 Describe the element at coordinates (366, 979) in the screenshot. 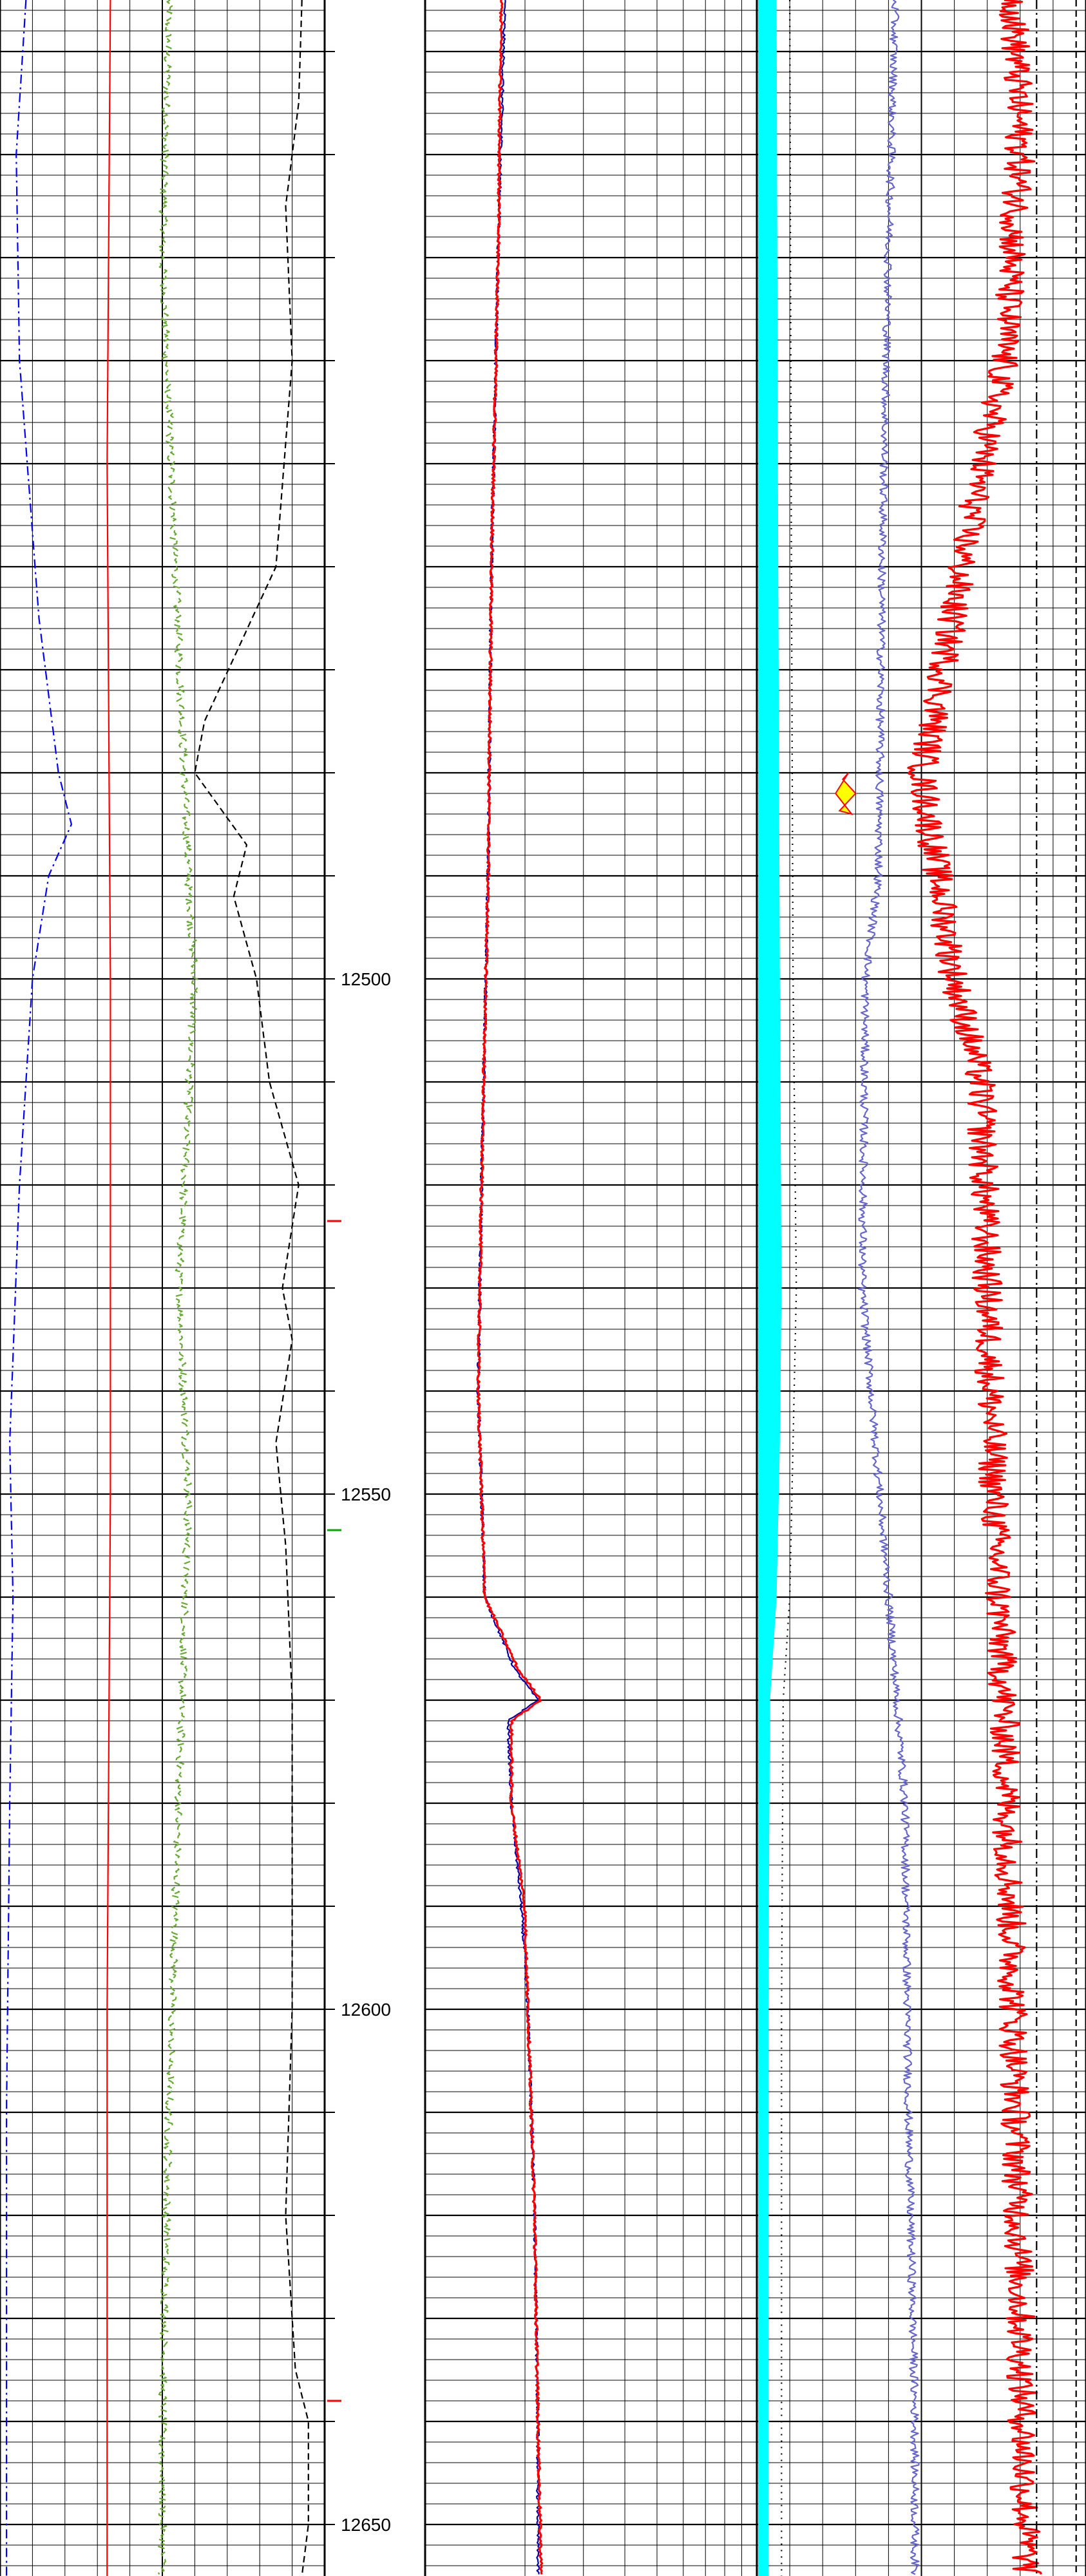

I see `depth-tick-label: 12500` at that location.